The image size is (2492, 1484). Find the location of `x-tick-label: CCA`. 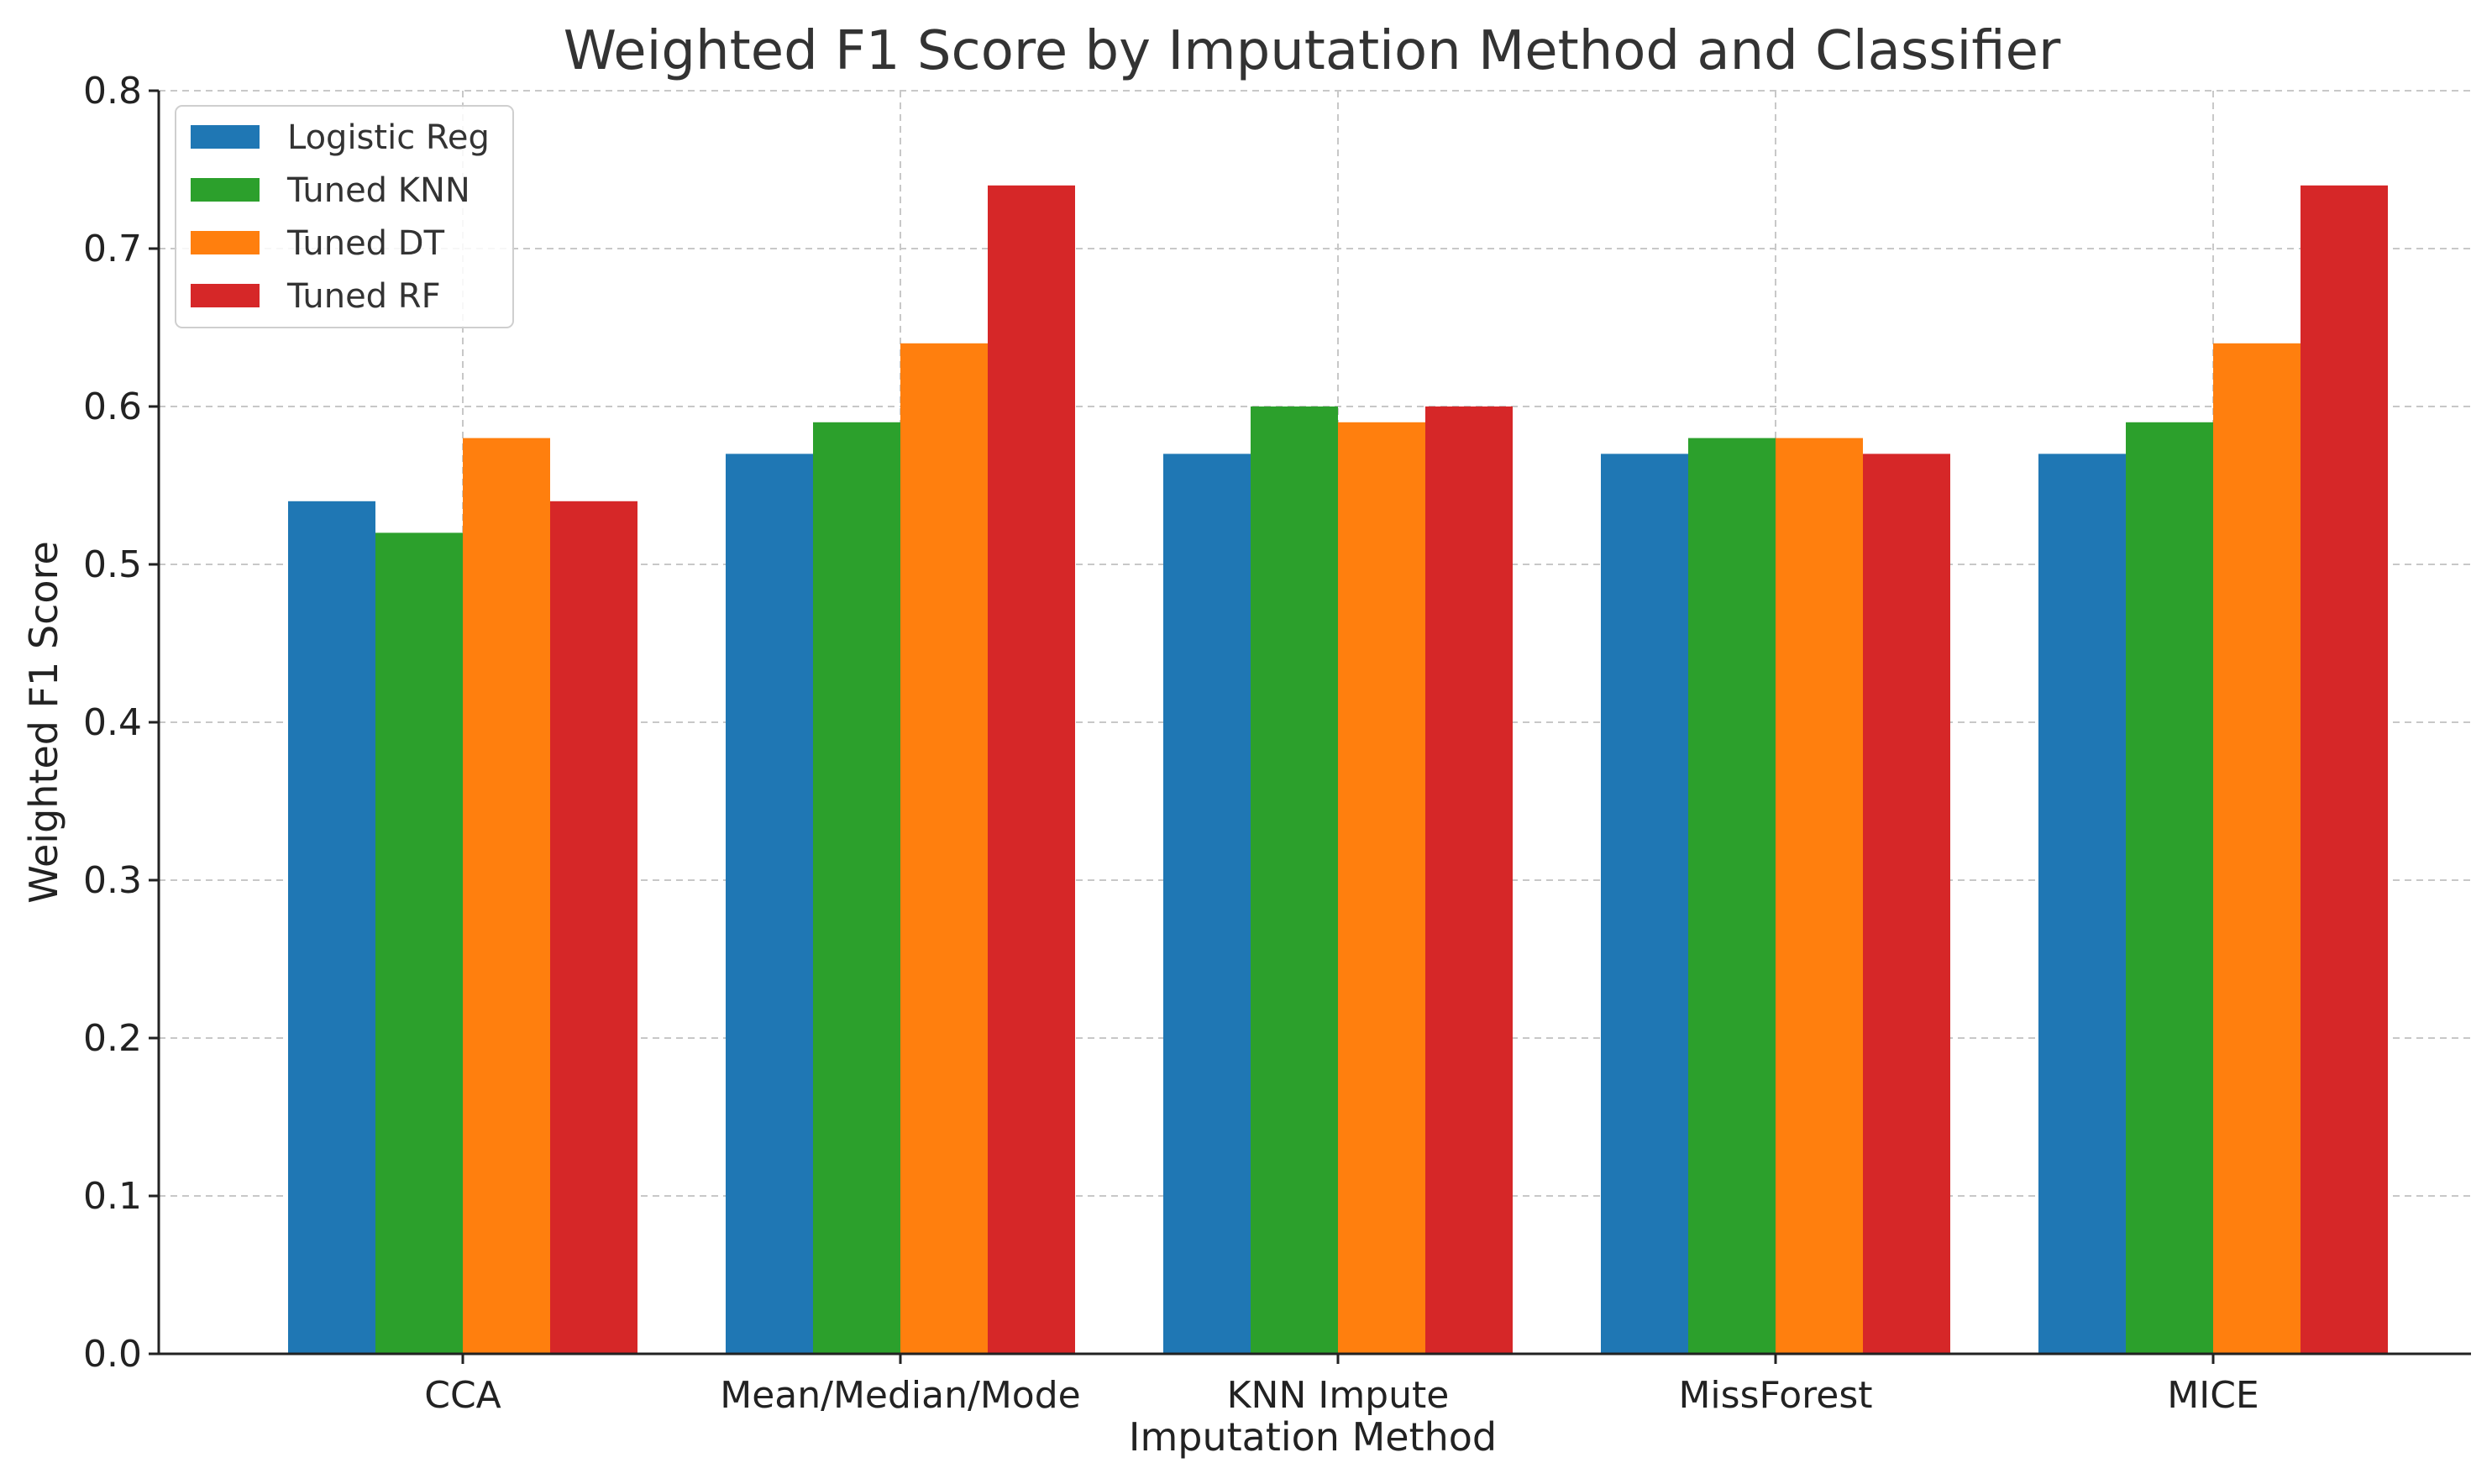

x-tick-label: CCA is located at coordinates (462, 1396).